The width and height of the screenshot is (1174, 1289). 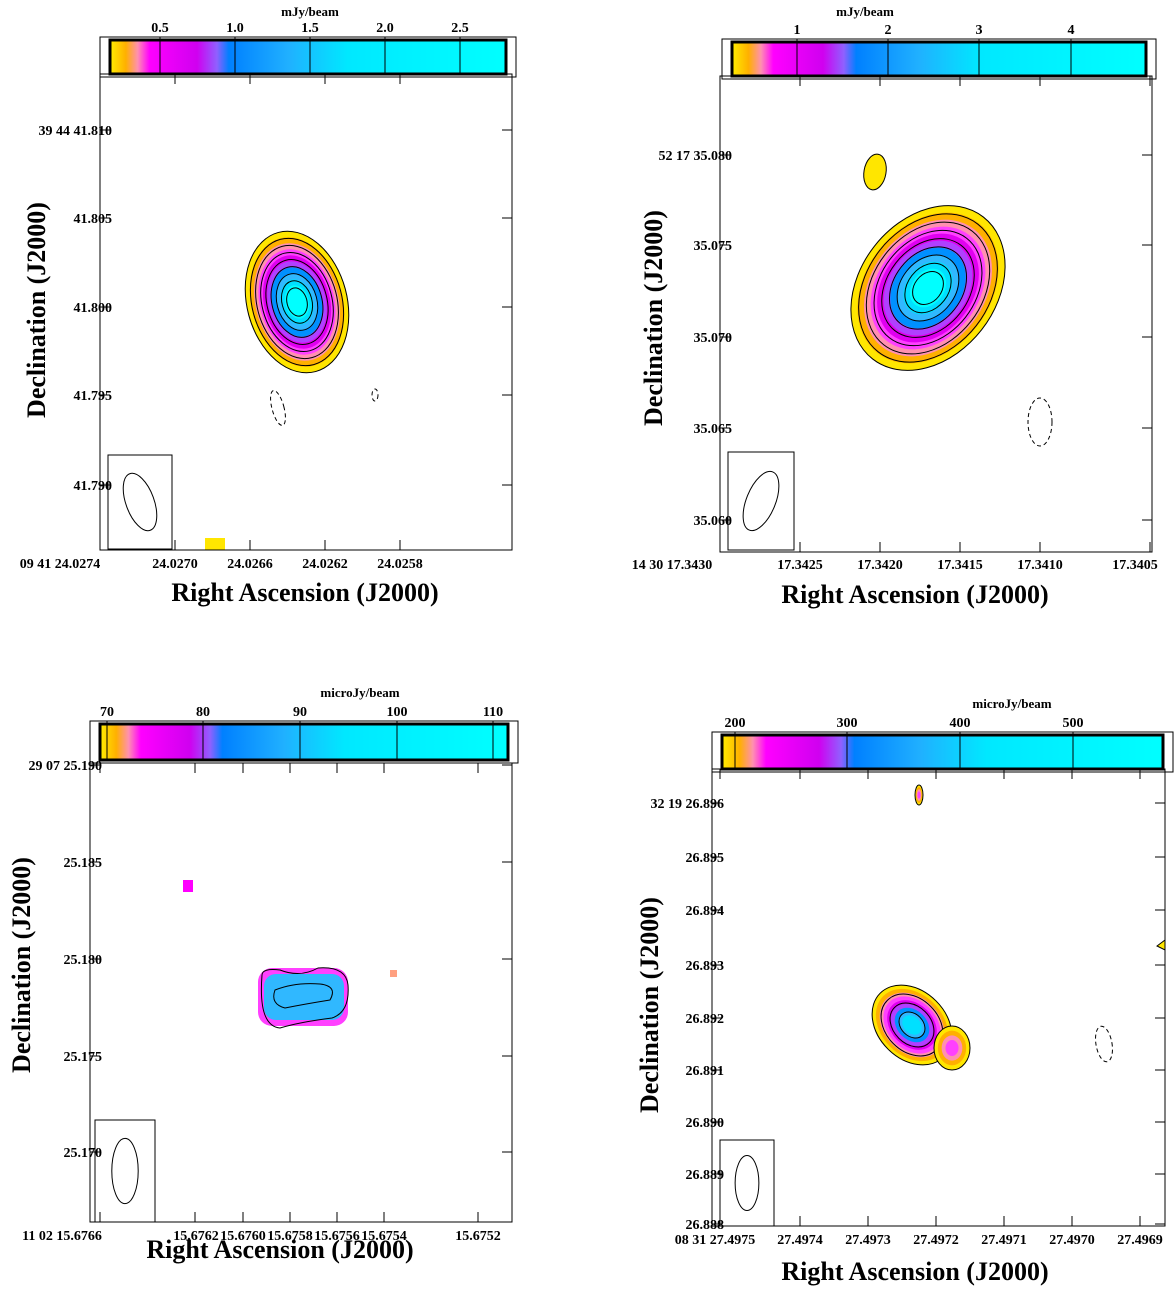 I want to click on colorbar-tick-label: 400, so click(x=960, y=723).